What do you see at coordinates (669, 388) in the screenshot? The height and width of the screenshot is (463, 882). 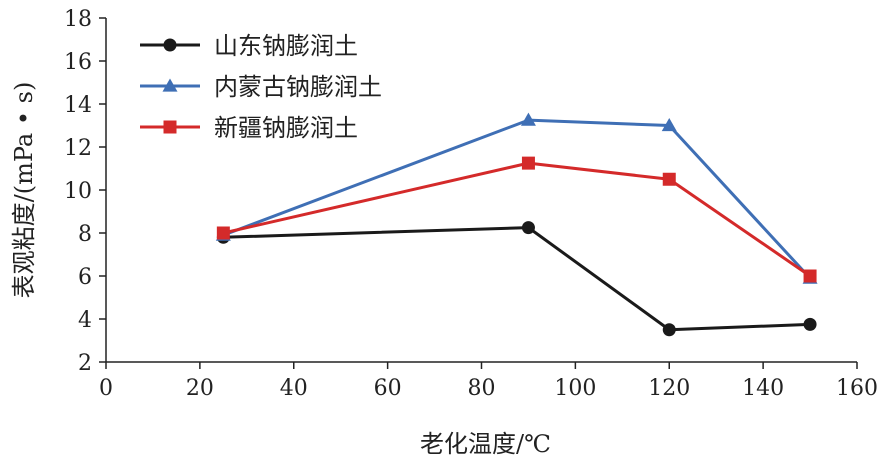 I see `x-tick-label: 120` at bounding box center [669, 388].